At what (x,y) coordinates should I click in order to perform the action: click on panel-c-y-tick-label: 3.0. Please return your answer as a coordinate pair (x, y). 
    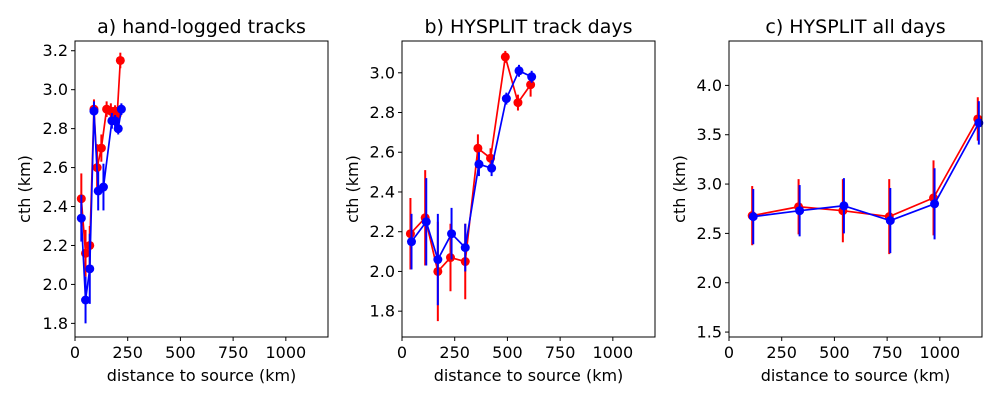
    Looking at the image, I should click on (709, 184).